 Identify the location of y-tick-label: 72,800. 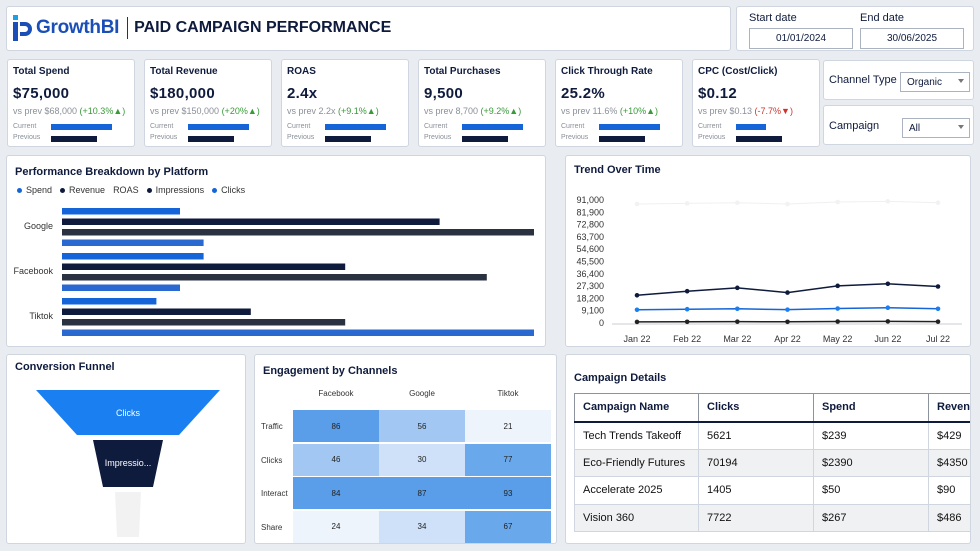
(590, 225).